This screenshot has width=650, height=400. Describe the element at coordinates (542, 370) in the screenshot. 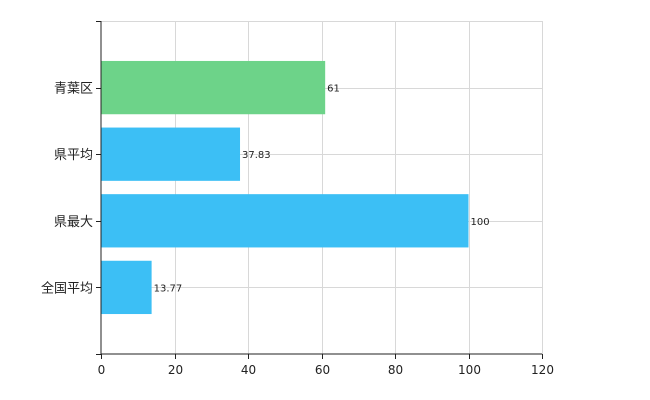

I see `x-tick-label: 120` at that location.